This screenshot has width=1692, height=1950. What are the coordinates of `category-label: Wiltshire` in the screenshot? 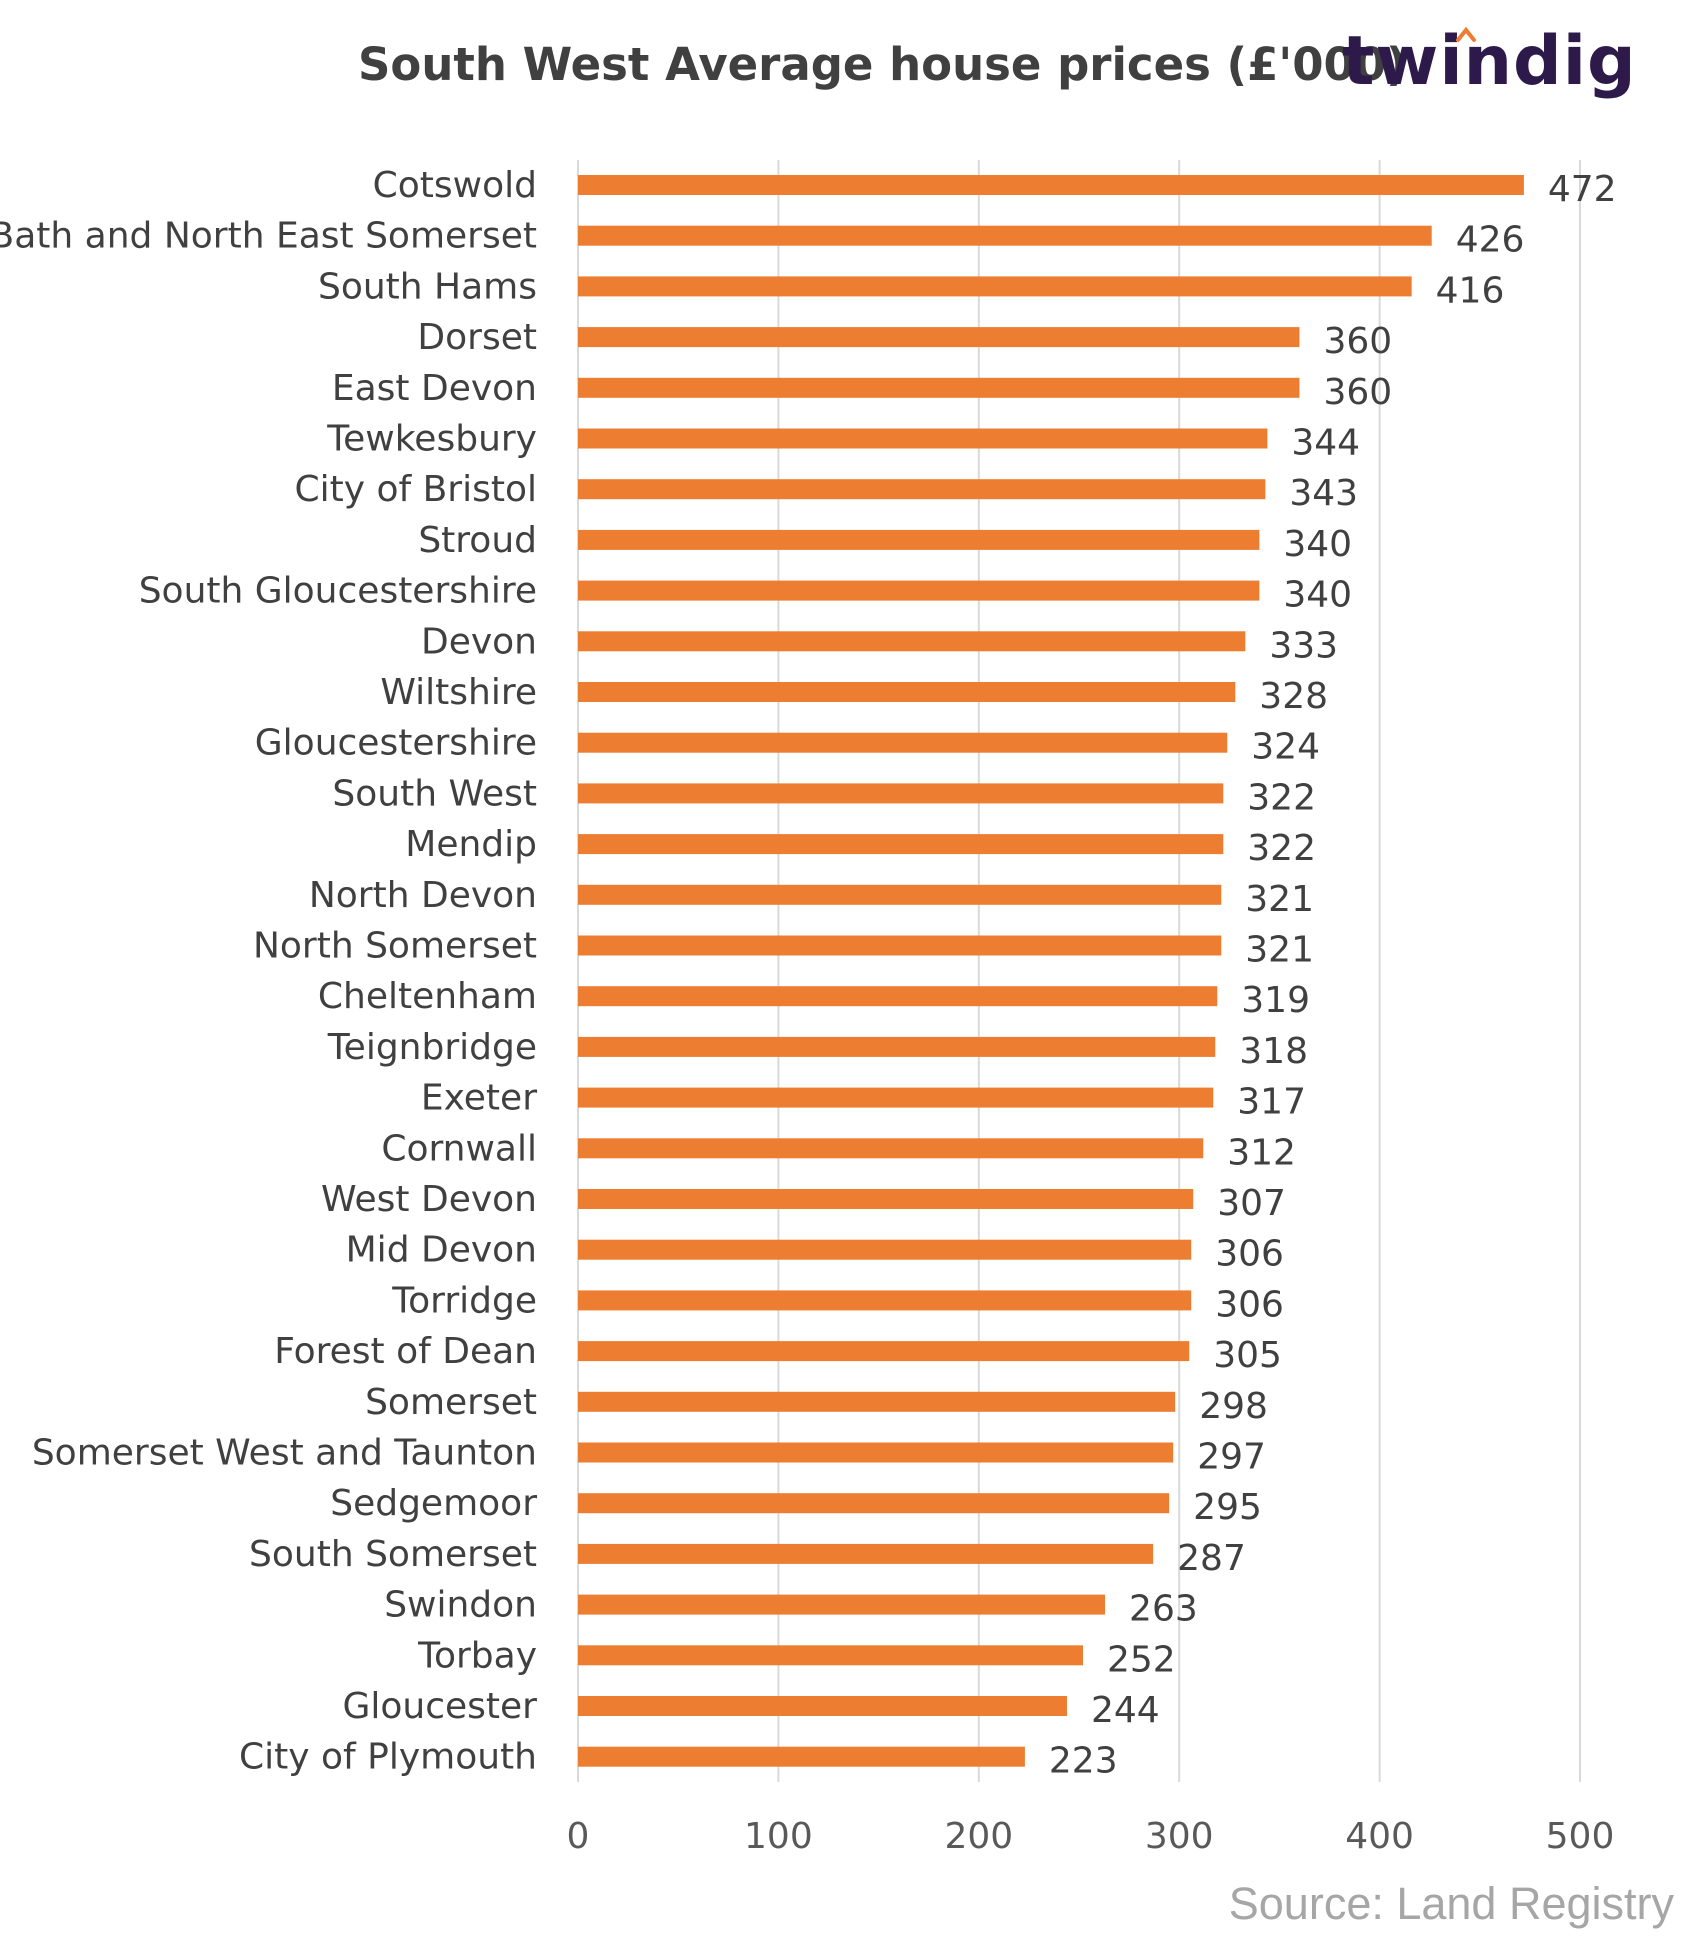 It's located at (458, 692).